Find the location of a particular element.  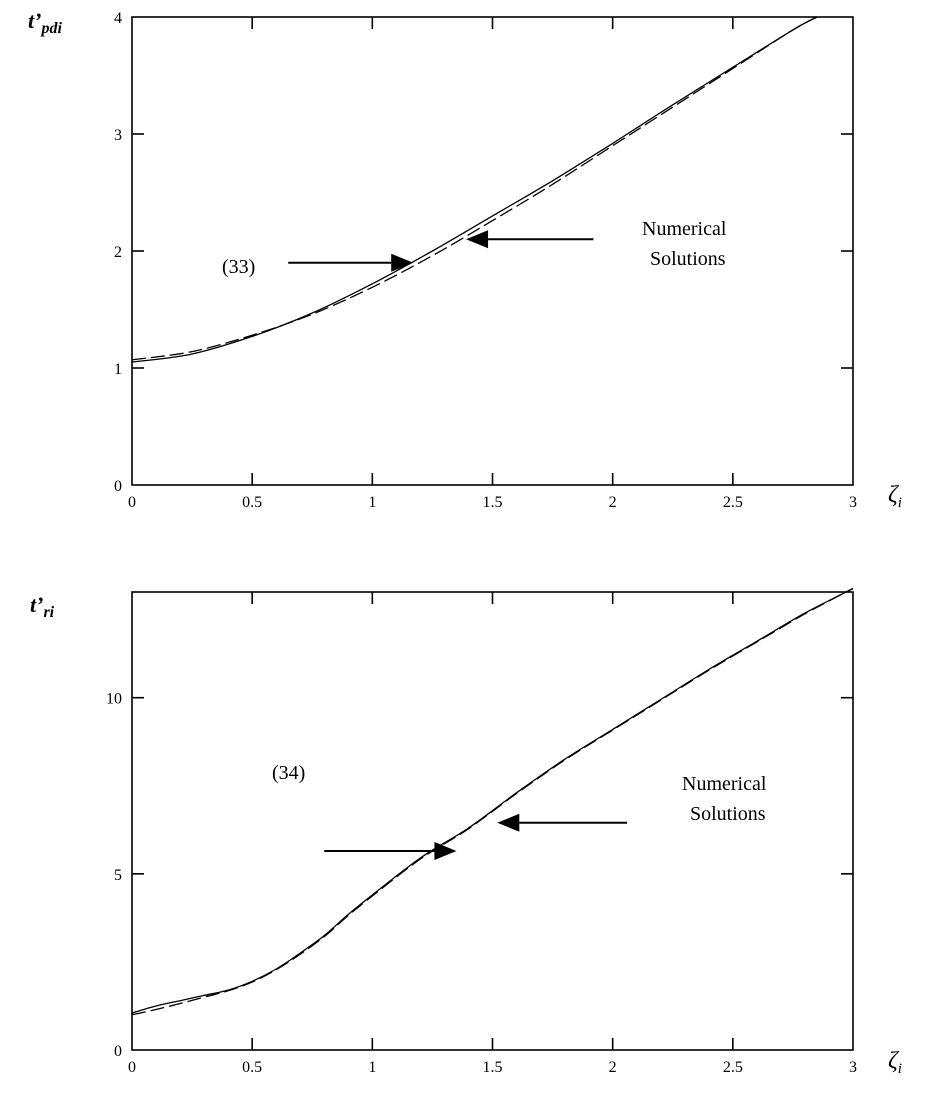

top-ytick-label: 3 is located at coordinates (118, 135).